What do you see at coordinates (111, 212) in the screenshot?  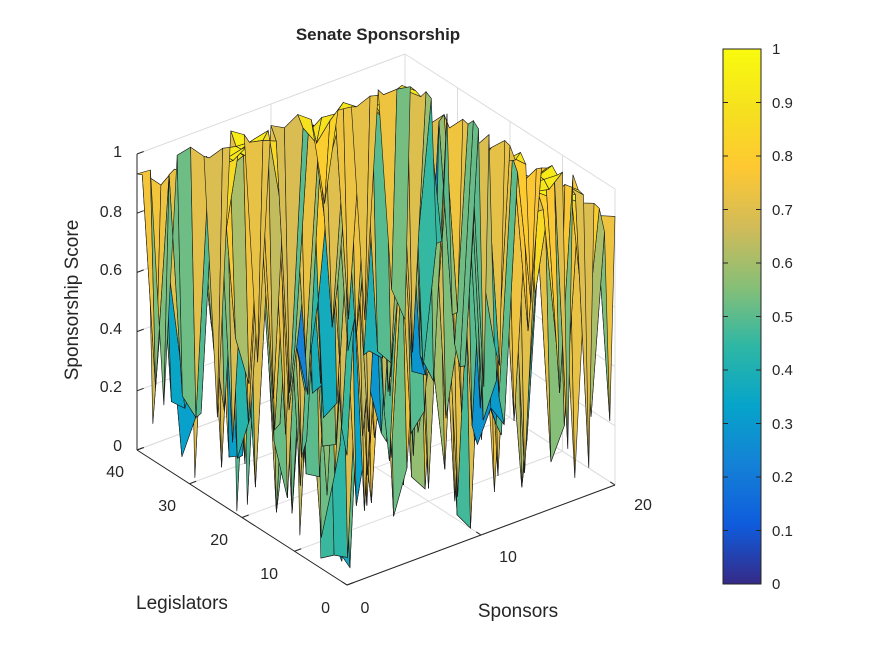 I see `z-tick-label: 0.8` at bounding box center [111, 212].